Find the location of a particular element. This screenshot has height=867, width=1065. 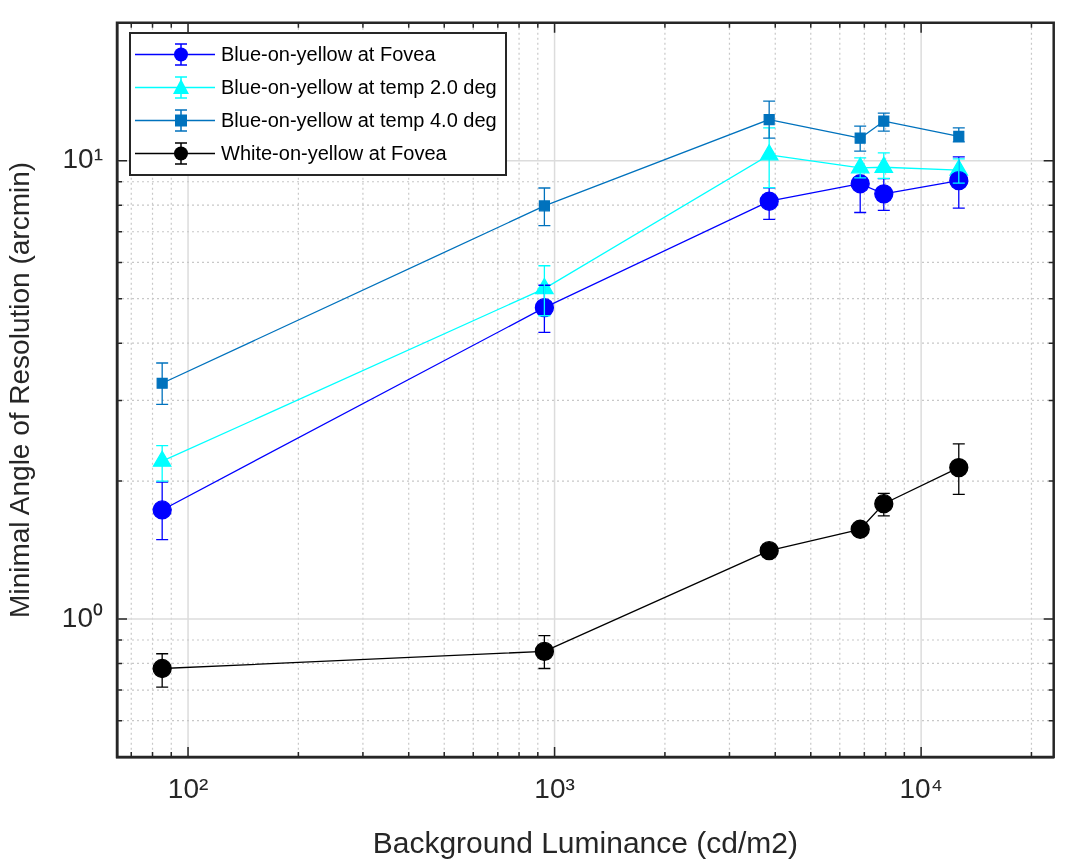

legend-label: Blue-on-yellow at temp 4.0 deg is located at coordinates (359, 120).